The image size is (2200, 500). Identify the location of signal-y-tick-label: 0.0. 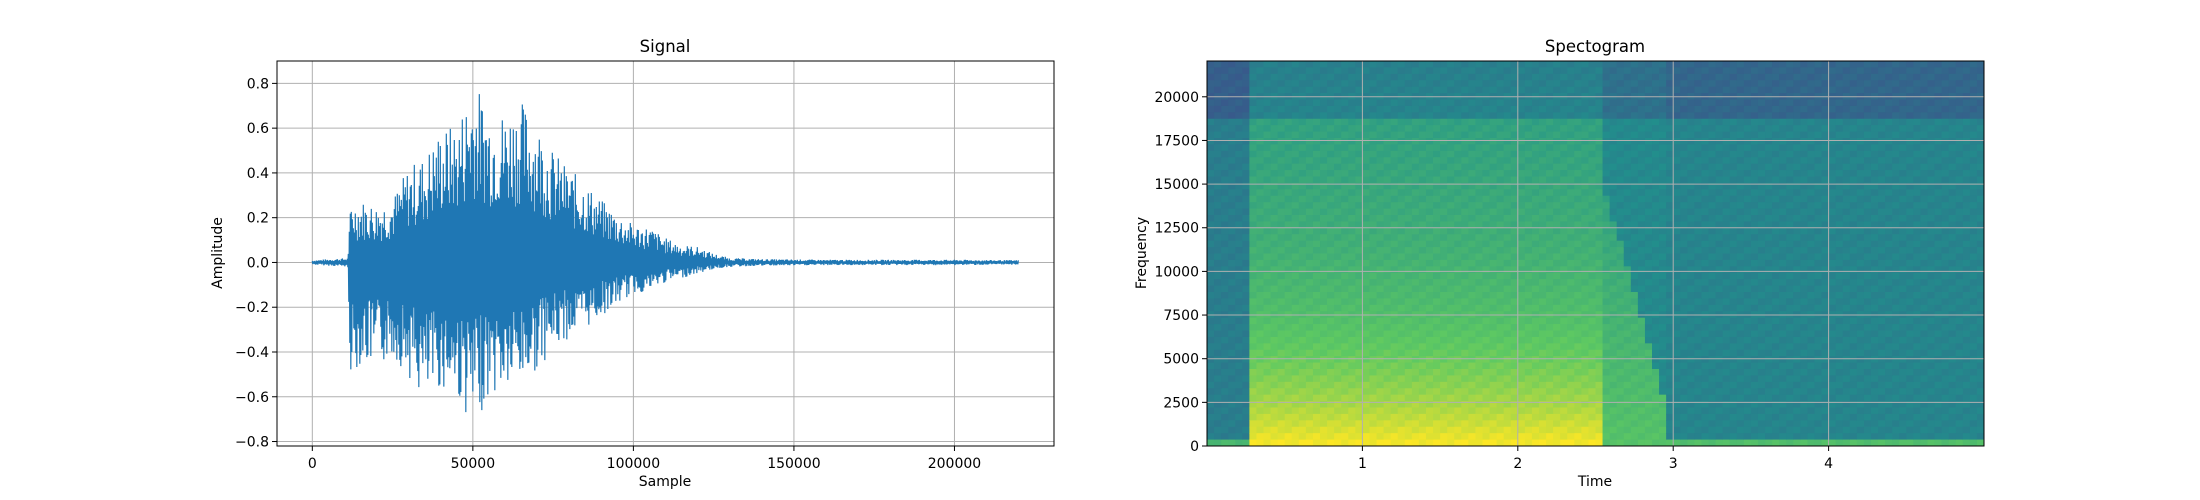
(258, 263).